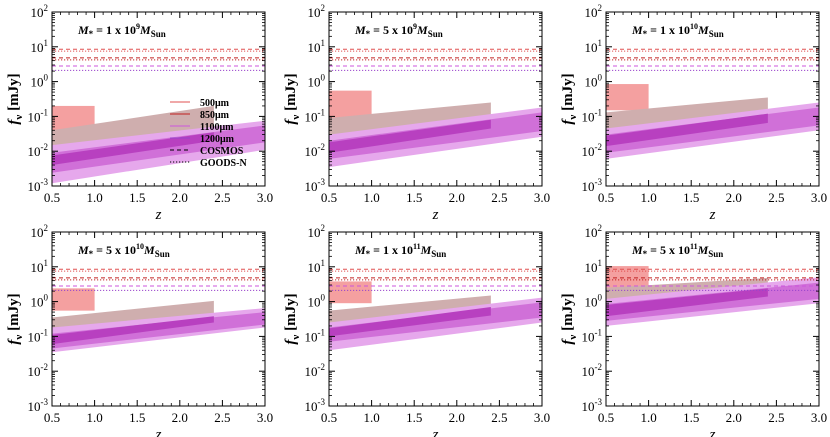 This screenshot has width=830, height=437. What do you see at coordinates (400, 250) in the screenshot?
I see `mass-label: M* = 1 x 1011MSun` at bounding box center [400, 250].